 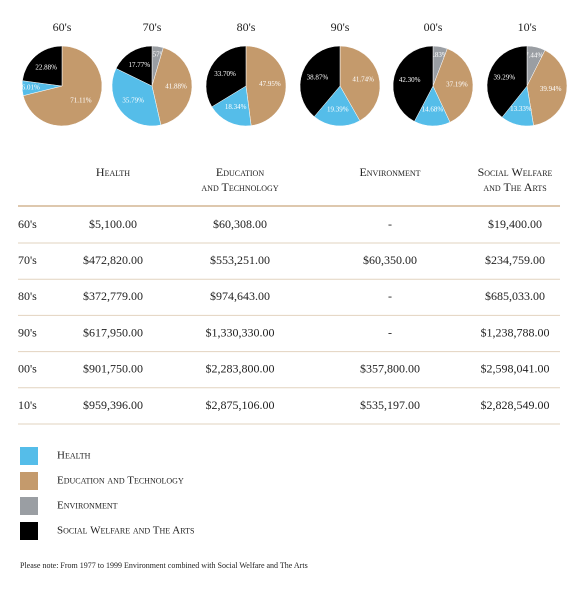 I want to click on slice-label: 41.74%, so click(x=363, y=79).